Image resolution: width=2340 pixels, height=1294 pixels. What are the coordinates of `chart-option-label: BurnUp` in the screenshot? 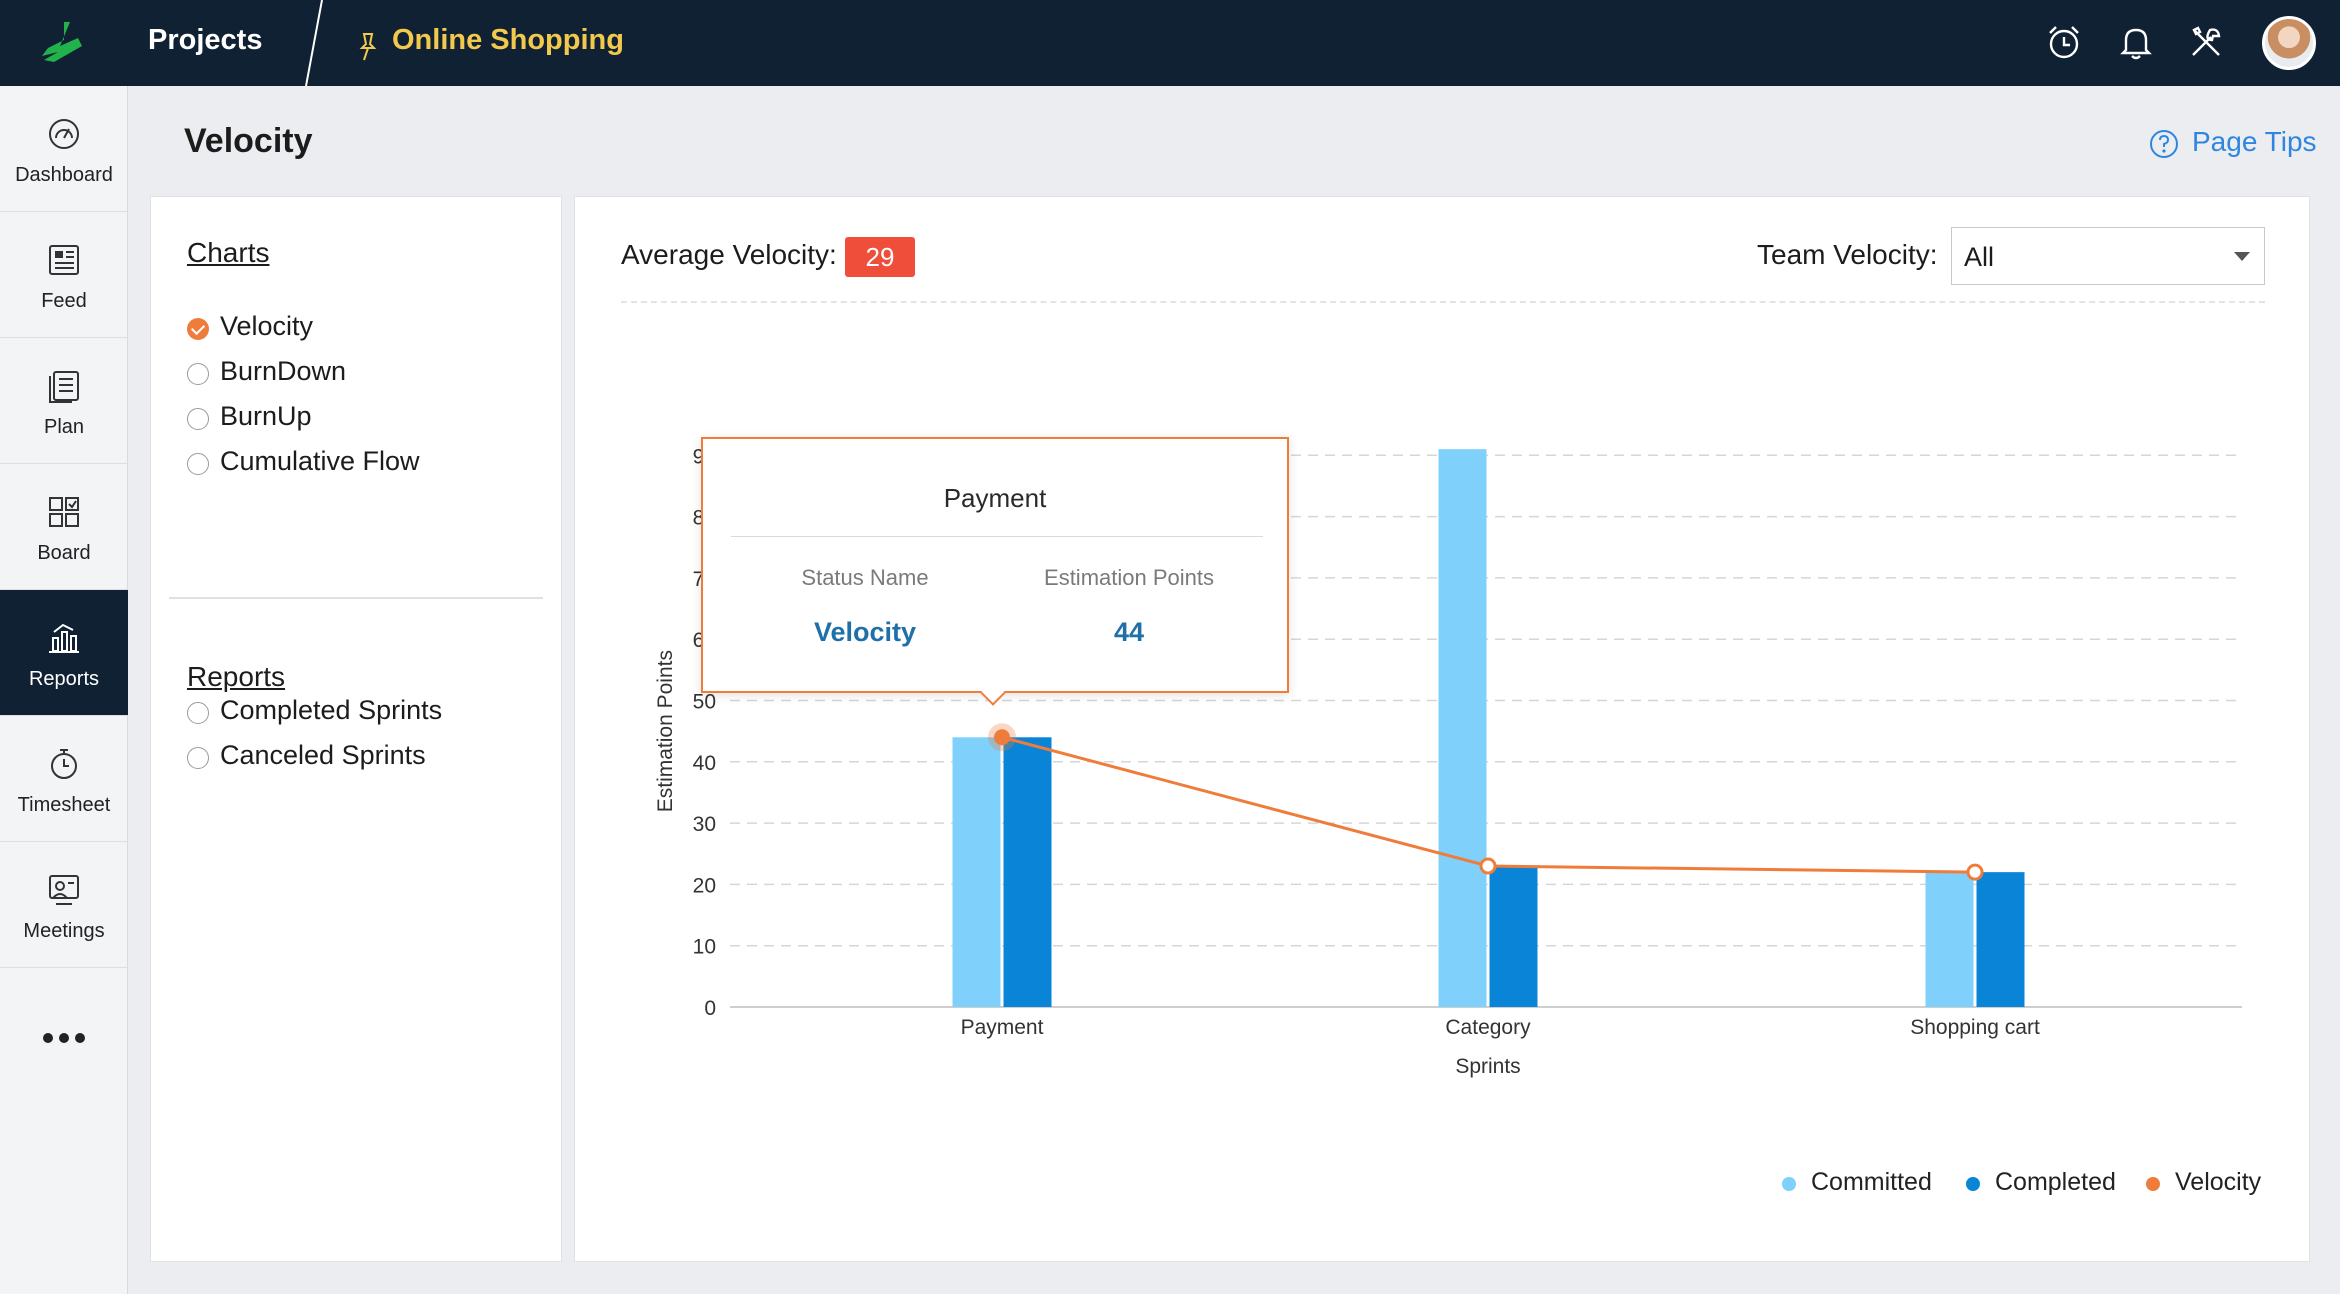 It's located at (266, 416).